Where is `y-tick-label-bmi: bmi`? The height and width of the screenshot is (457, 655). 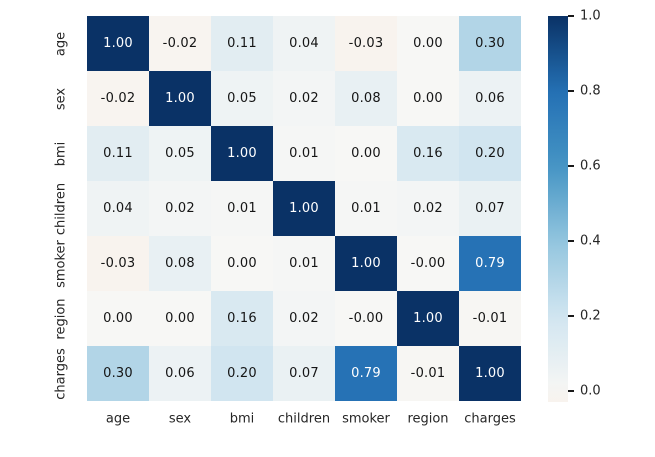 y-tick-label-bmi: bmi is located at coordinates (61, 153).